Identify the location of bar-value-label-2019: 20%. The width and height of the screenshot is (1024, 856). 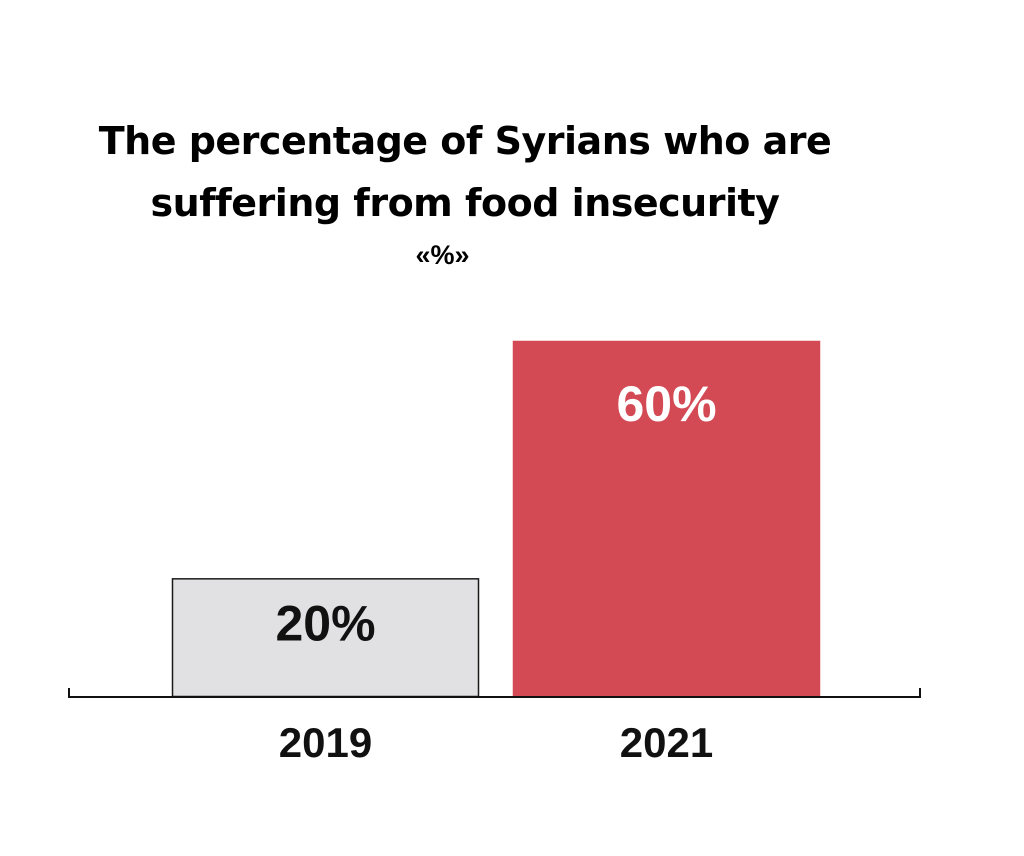
(325, 623).